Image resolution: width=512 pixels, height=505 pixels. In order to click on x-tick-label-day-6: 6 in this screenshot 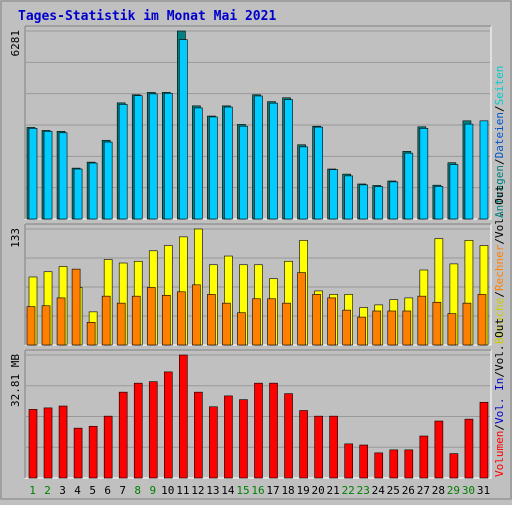, I will do `click(107, 490)`.